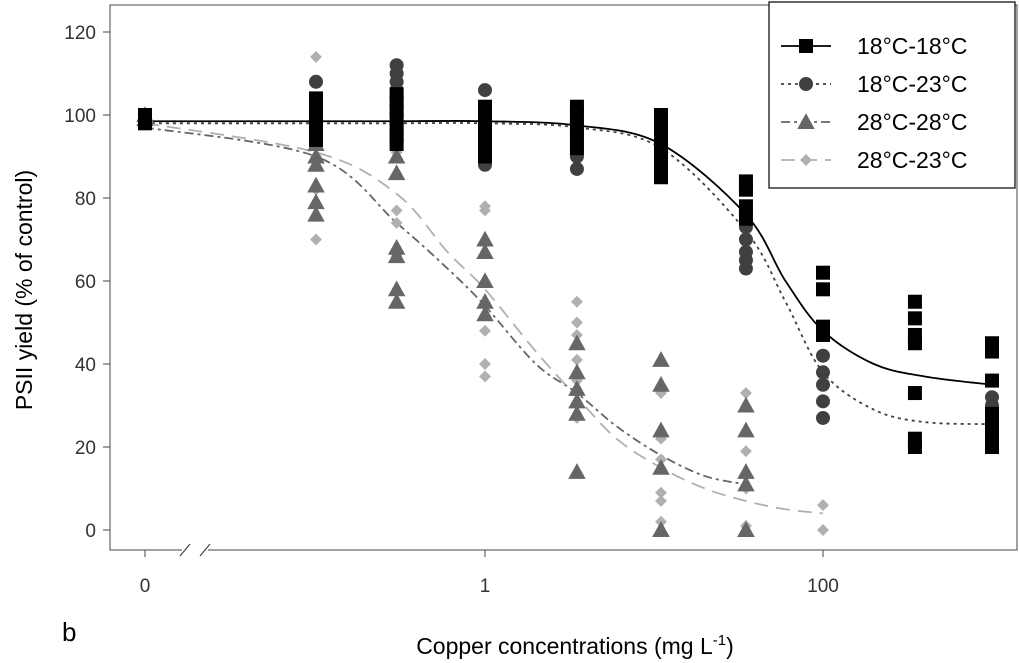 This screenshot has height=663, width=1019. I want to click on legend-label: 18°C-18°C, so click(912, 46).